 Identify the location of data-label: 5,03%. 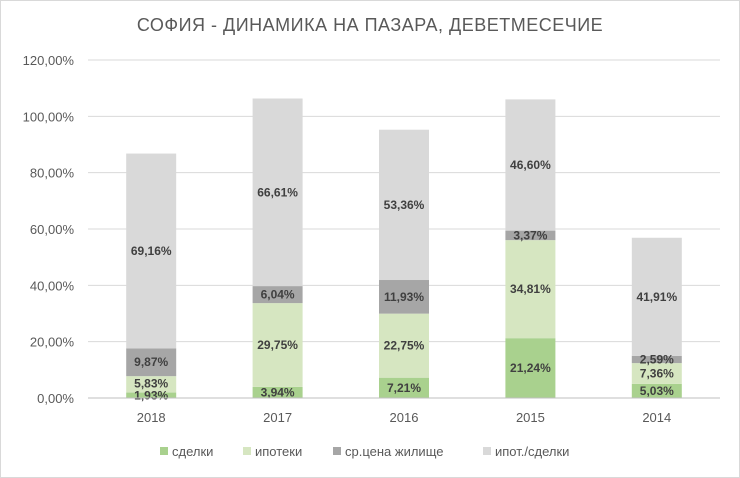
(657, 391).